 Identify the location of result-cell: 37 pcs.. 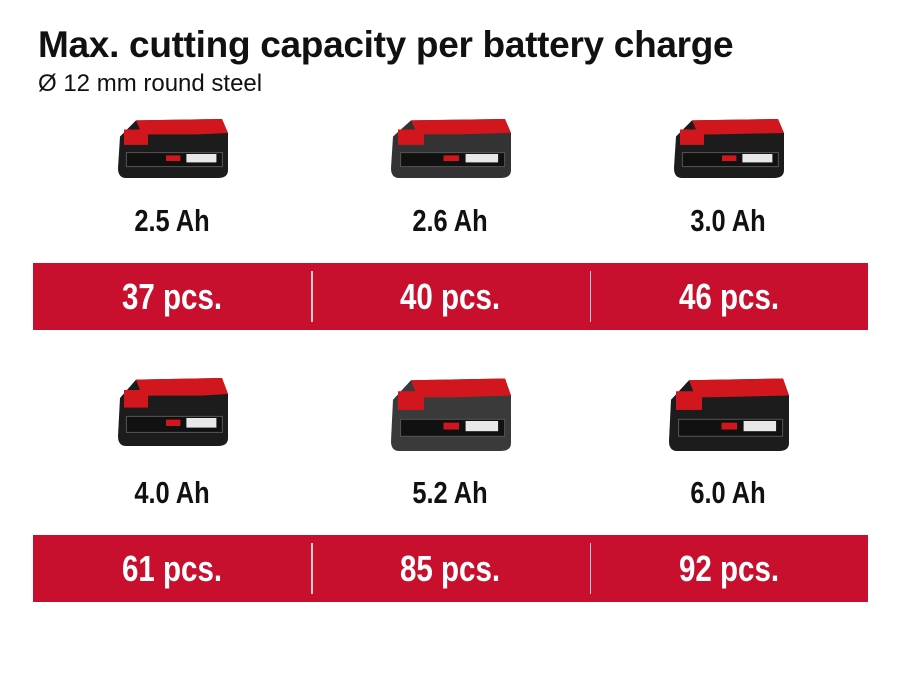
(172, 296).